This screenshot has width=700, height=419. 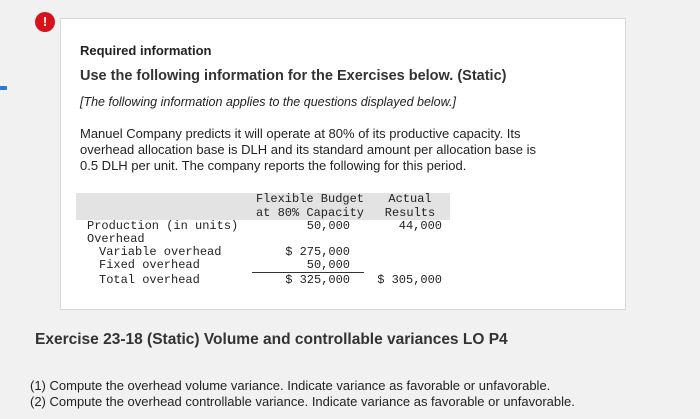 What do you see at coordinates (3, 88) in the screenshot?
I see `side-marker` at bounding box center [3, 88].